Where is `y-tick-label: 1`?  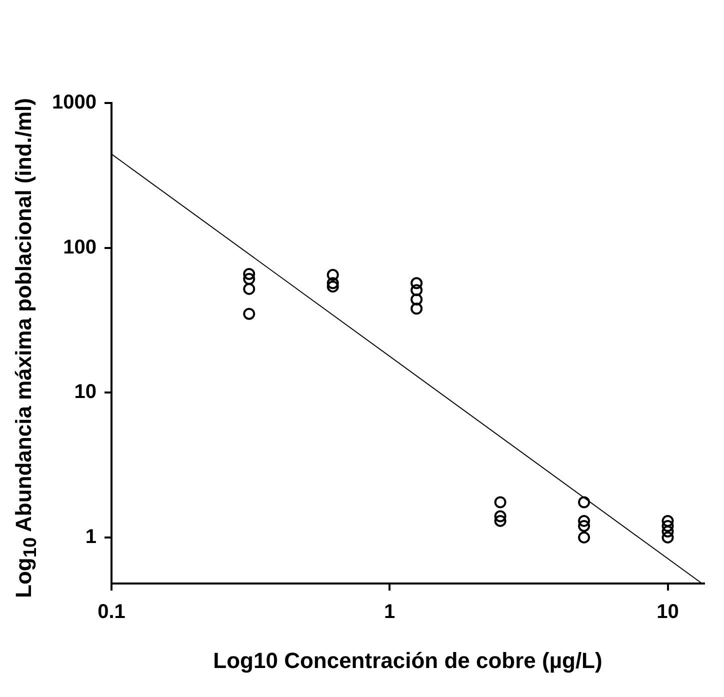 y-tick-label: 1 is located at coordinates (90, 537).